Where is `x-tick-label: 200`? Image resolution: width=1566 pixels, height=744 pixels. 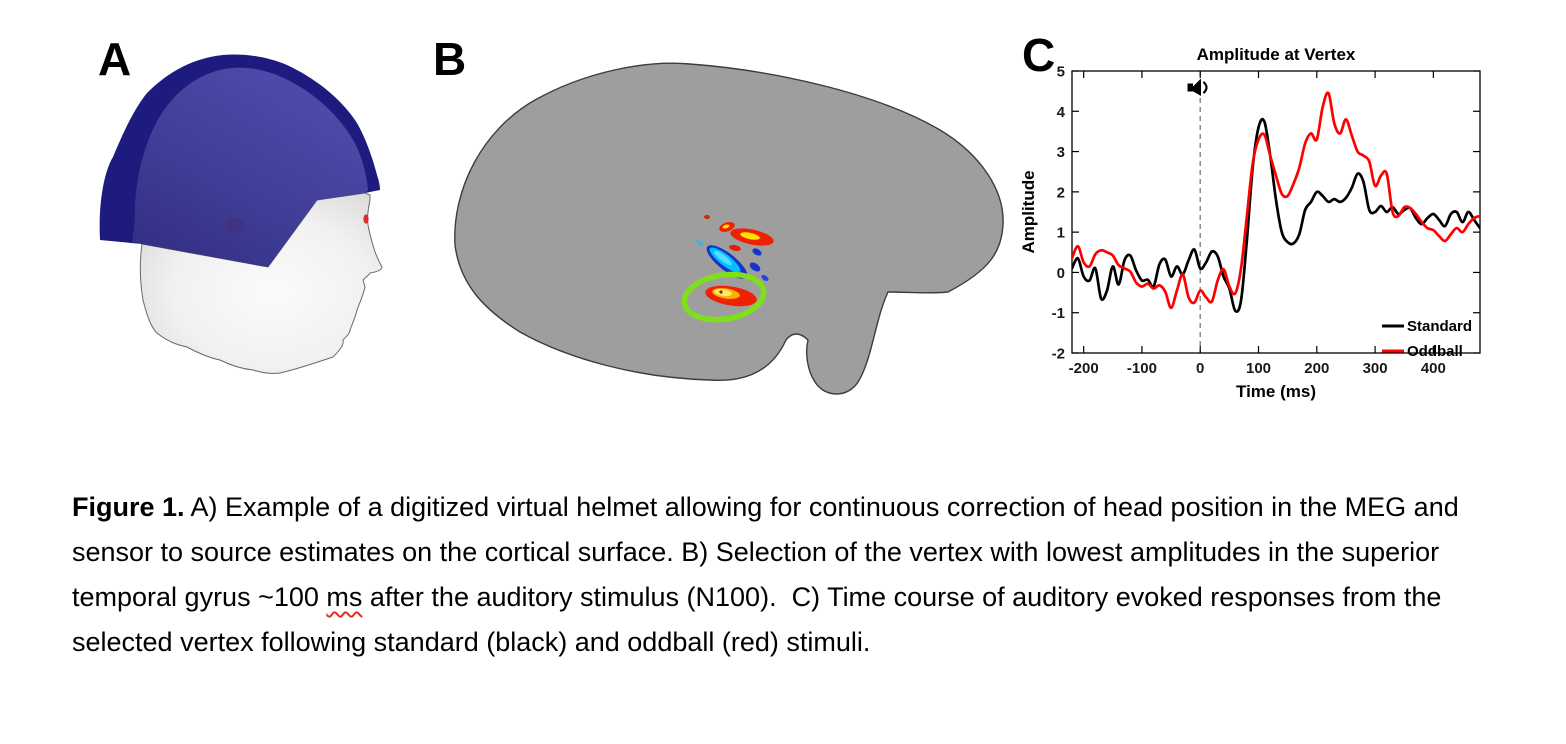
x-tick-label: 200 is located at coordinates (1316, 368).